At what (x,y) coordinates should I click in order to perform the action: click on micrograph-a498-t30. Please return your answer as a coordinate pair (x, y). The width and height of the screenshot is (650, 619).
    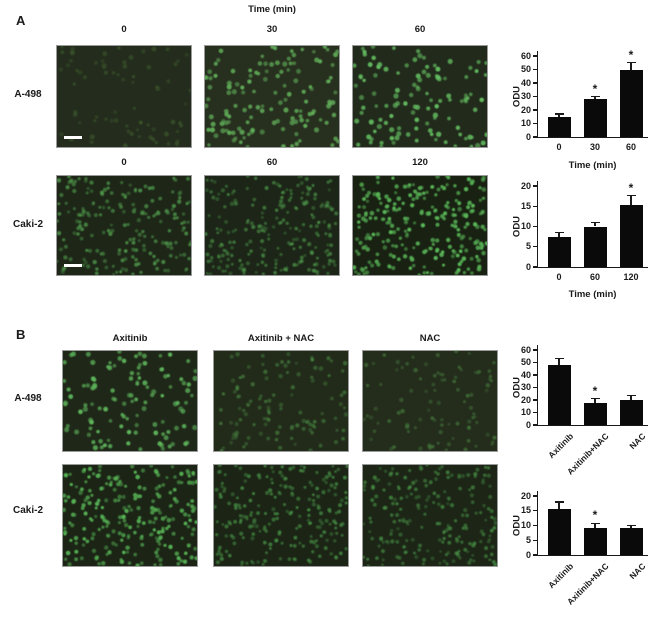
    Looking at the image, I should click on (272, 96).